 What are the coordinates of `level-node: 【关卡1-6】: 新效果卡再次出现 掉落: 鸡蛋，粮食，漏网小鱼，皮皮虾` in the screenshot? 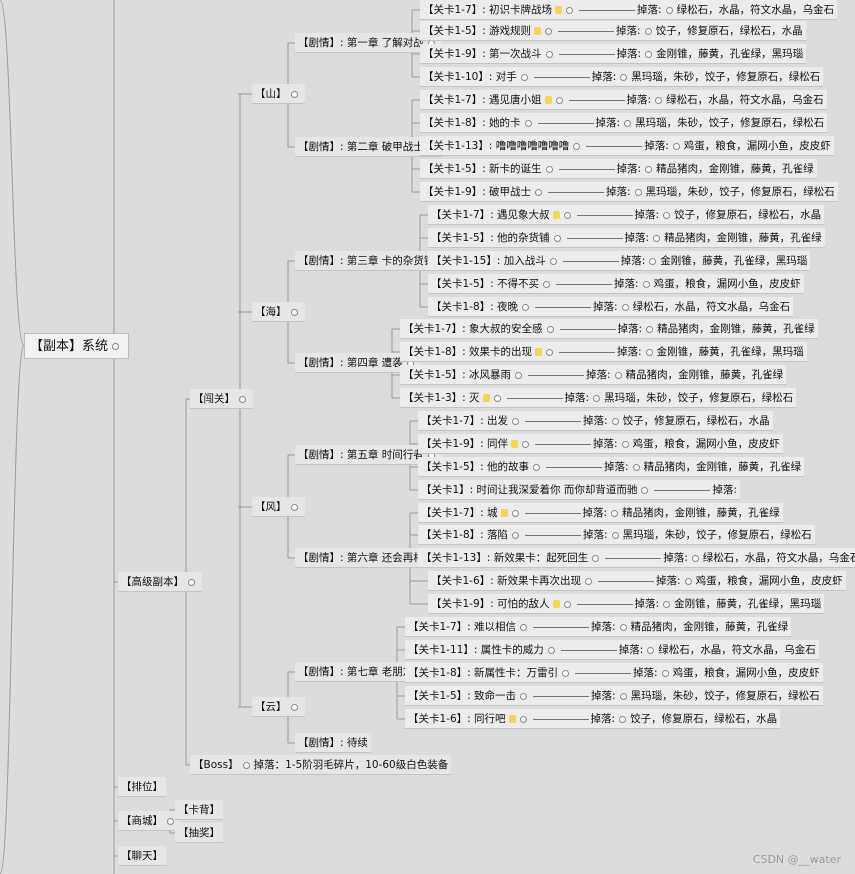 It's located at (637, 581).